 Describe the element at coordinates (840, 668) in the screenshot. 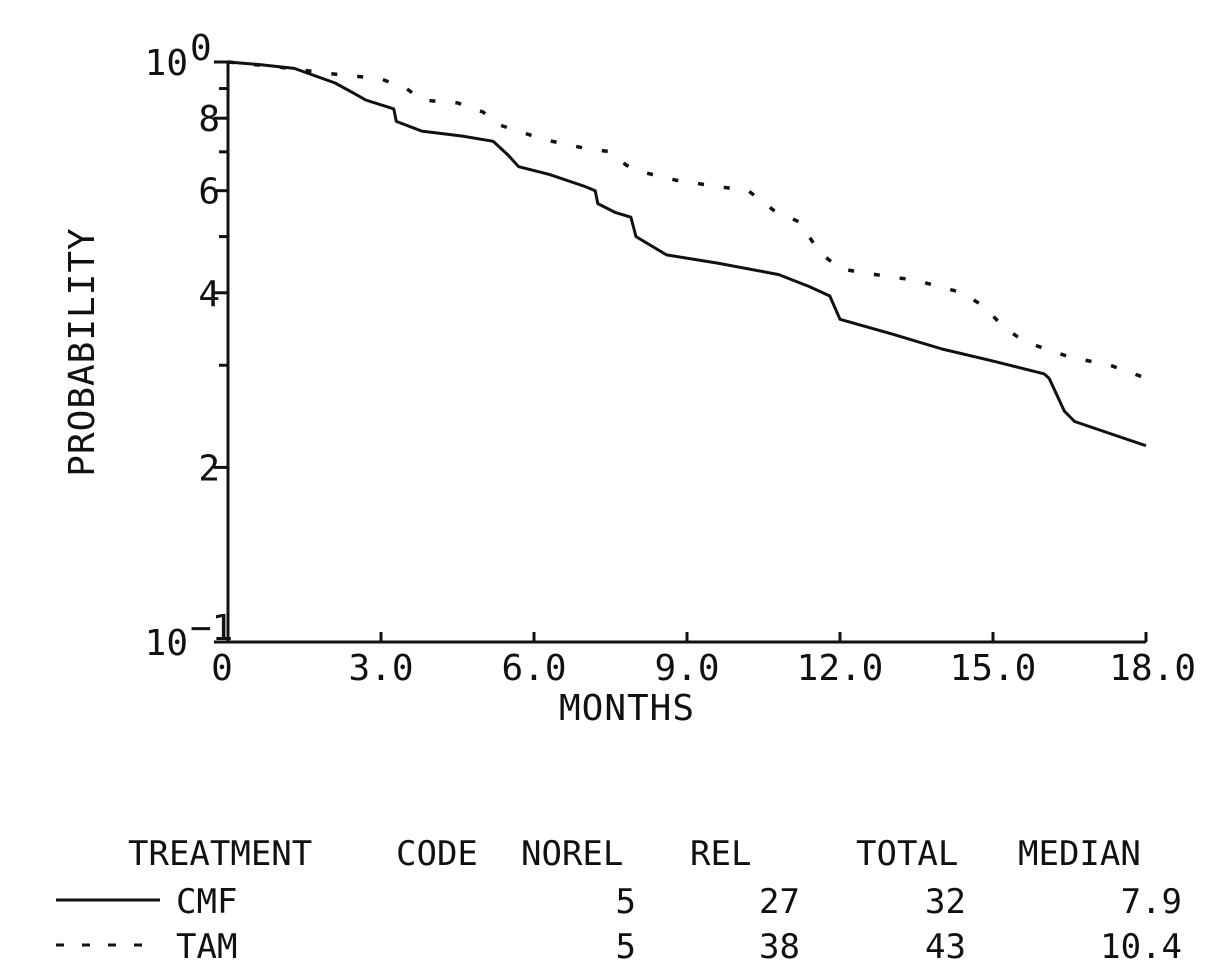

I see `x-tick-label-4: 12.0` at that location.